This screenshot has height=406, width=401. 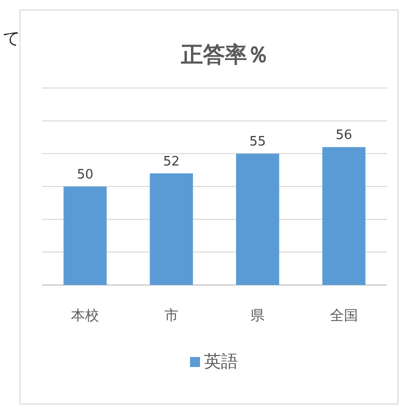 I want to click on data-label: 52, so click(x=171, y=162).